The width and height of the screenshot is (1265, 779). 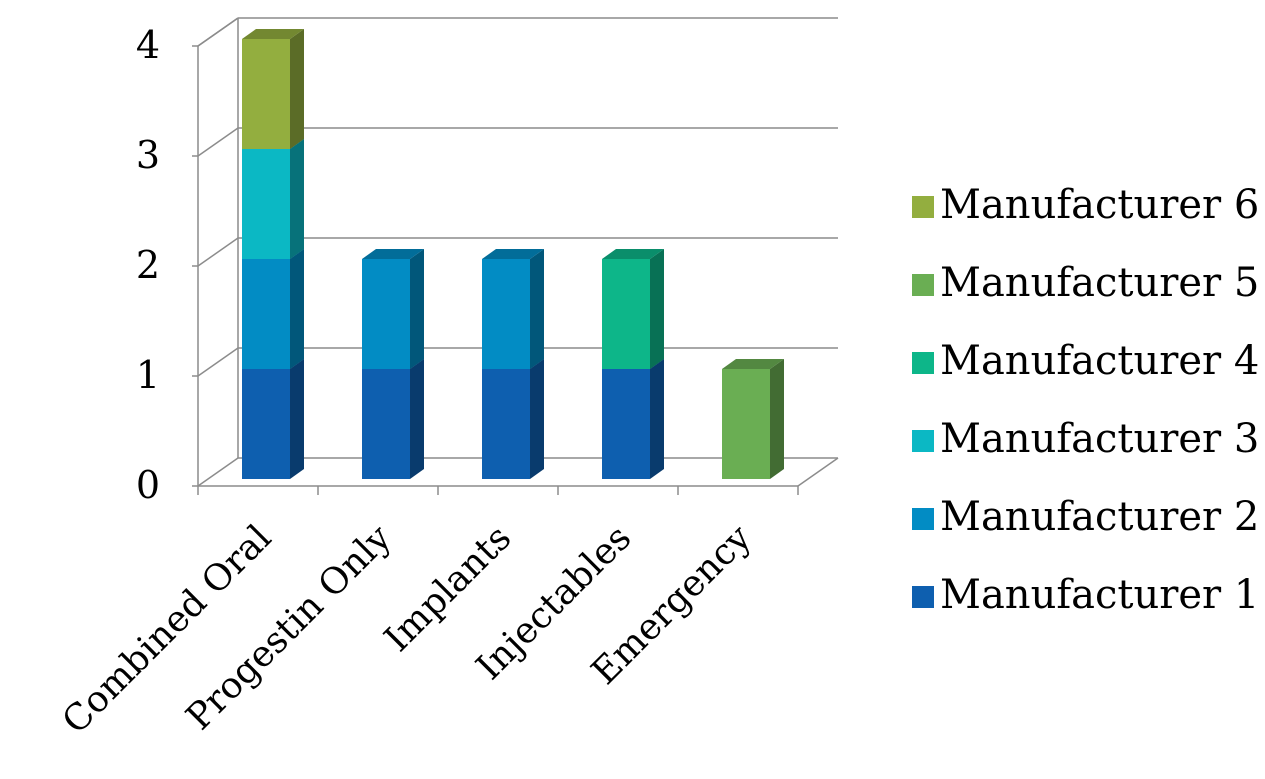 What do you see at coordinates (148, 375) in the screenshot?
I see `y-tick-label: 1` at bounding box center [148, 375].